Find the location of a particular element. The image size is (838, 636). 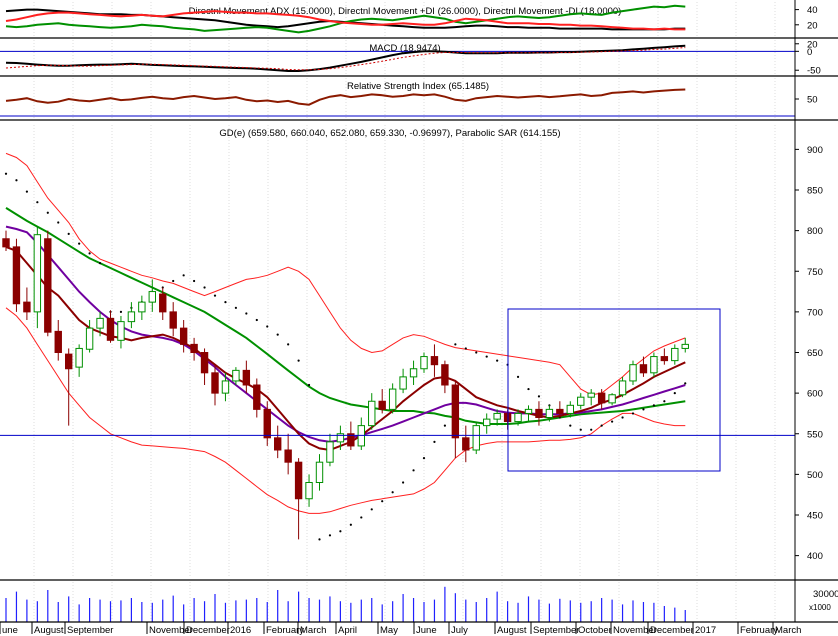

x-tick-label: November is located at coordinates (171, 630).